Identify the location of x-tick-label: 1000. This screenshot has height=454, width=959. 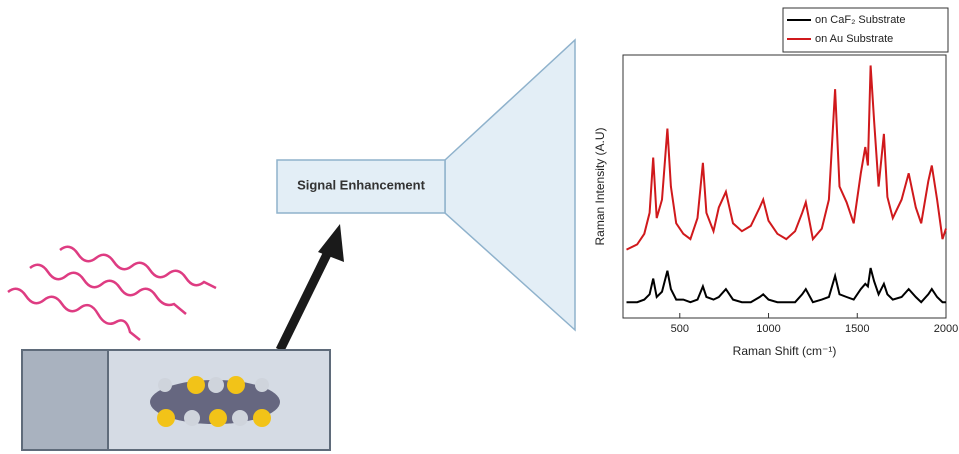
(768, 329).